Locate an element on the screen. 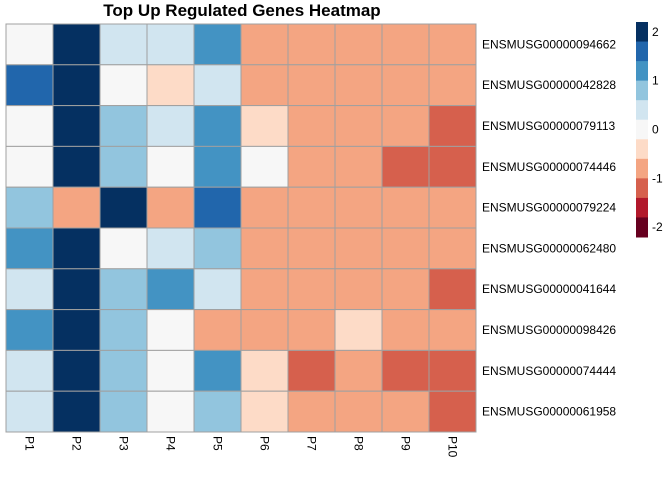 Image resolution: width=672 pixels, height=480 pixels. color-legend: 2 1 0 -1 -2 is located at coordinates (649, 130).